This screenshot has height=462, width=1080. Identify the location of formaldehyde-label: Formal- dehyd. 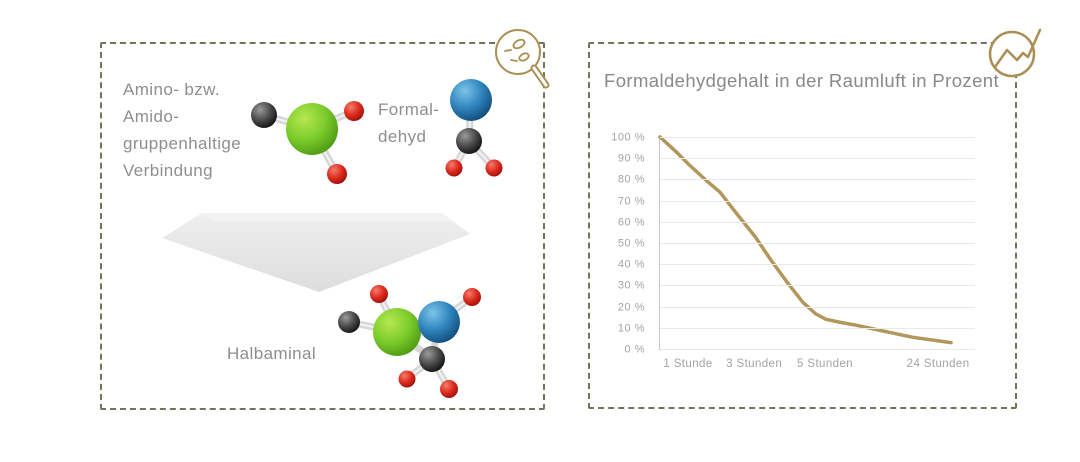
(408, 123).